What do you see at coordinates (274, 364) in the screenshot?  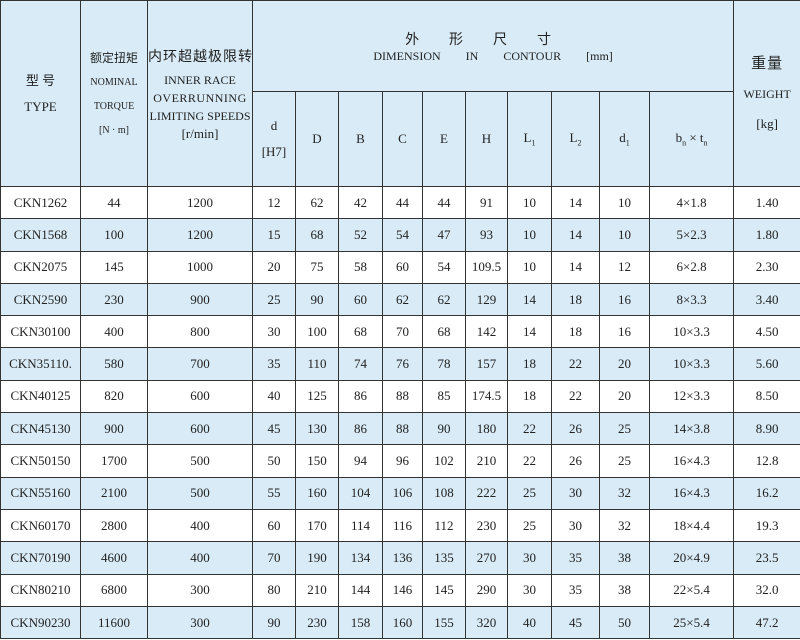 I see `cell-d: 35` at bounding box center [274, 364].